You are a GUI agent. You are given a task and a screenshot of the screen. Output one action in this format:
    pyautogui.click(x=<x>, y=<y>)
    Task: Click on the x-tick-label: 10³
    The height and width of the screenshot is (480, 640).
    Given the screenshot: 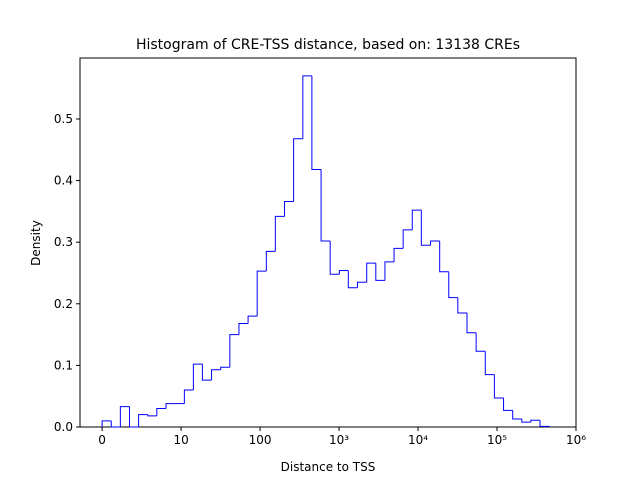 What is the action you would take?
    pyautogui.click(x=339, y=440)
    